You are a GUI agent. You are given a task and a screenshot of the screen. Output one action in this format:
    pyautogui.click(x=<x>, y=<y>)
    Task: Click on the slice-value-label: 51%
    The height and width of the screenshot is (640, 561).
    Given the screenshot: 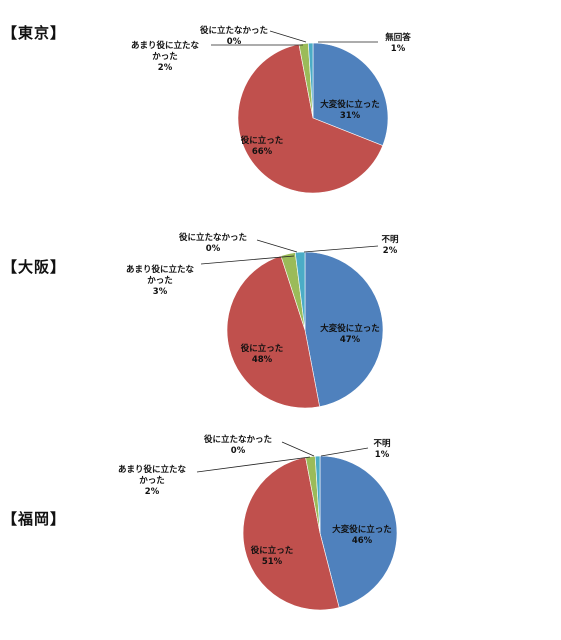 What is the action you would take?
    pyautogui.click(x=272, y=562)
    